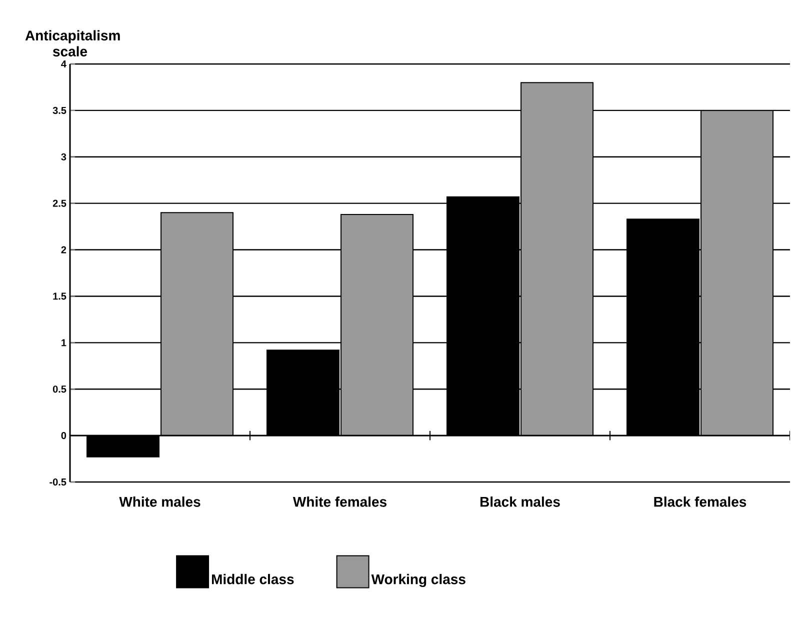 The image size is (791, 628). Describe the element at coordinates (63, 64) in the screenshot. I see `y-tick-label: 4` at that location.